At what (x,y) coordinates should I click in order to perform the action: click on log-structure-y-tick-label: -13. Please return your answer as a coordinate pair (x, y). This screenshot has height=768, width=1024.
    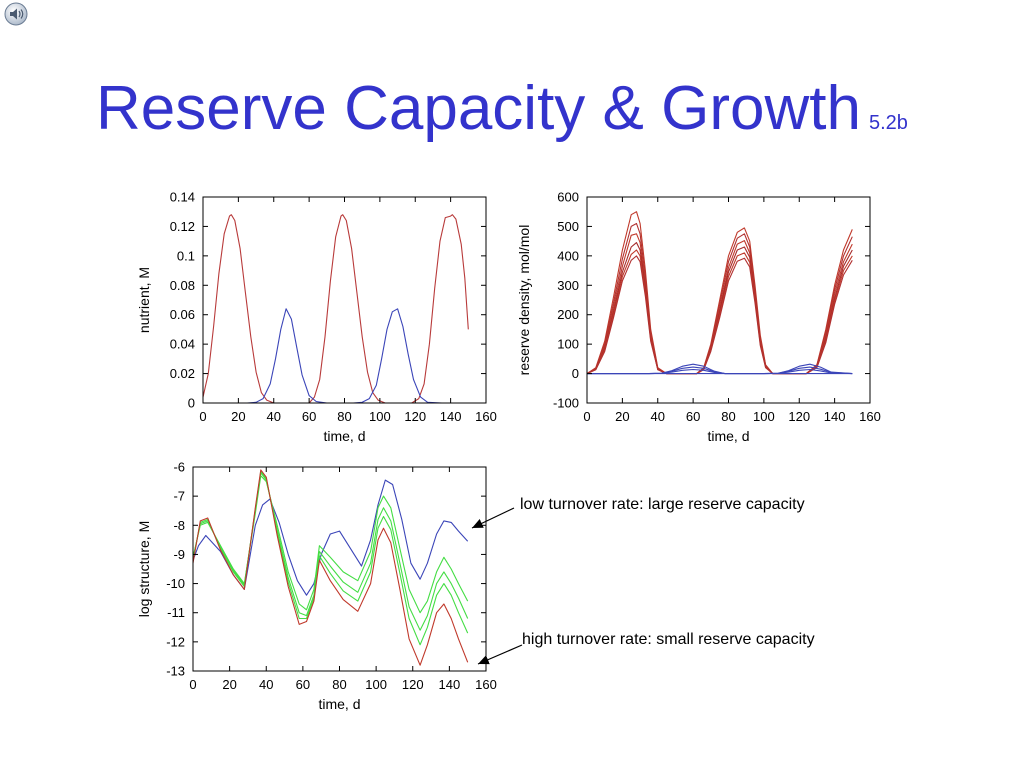
    Looking at the image, I should click on (175, 671).